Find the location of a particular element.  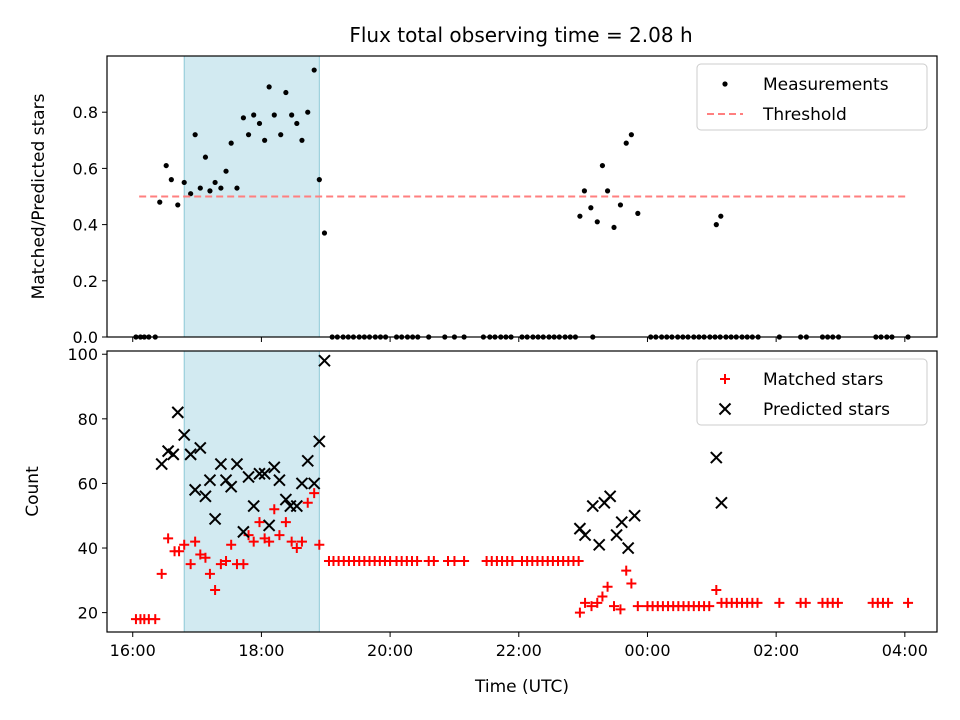

x-tick-label-0: 16:00 is located at coordinates (133, 650).